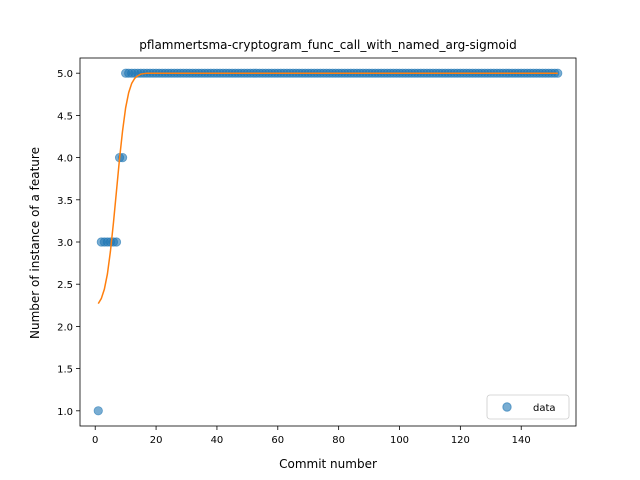 Image resolution: width=640 pixels, height=480 pixels. I want to click on x-tick-label: 60, so click(277, 440).